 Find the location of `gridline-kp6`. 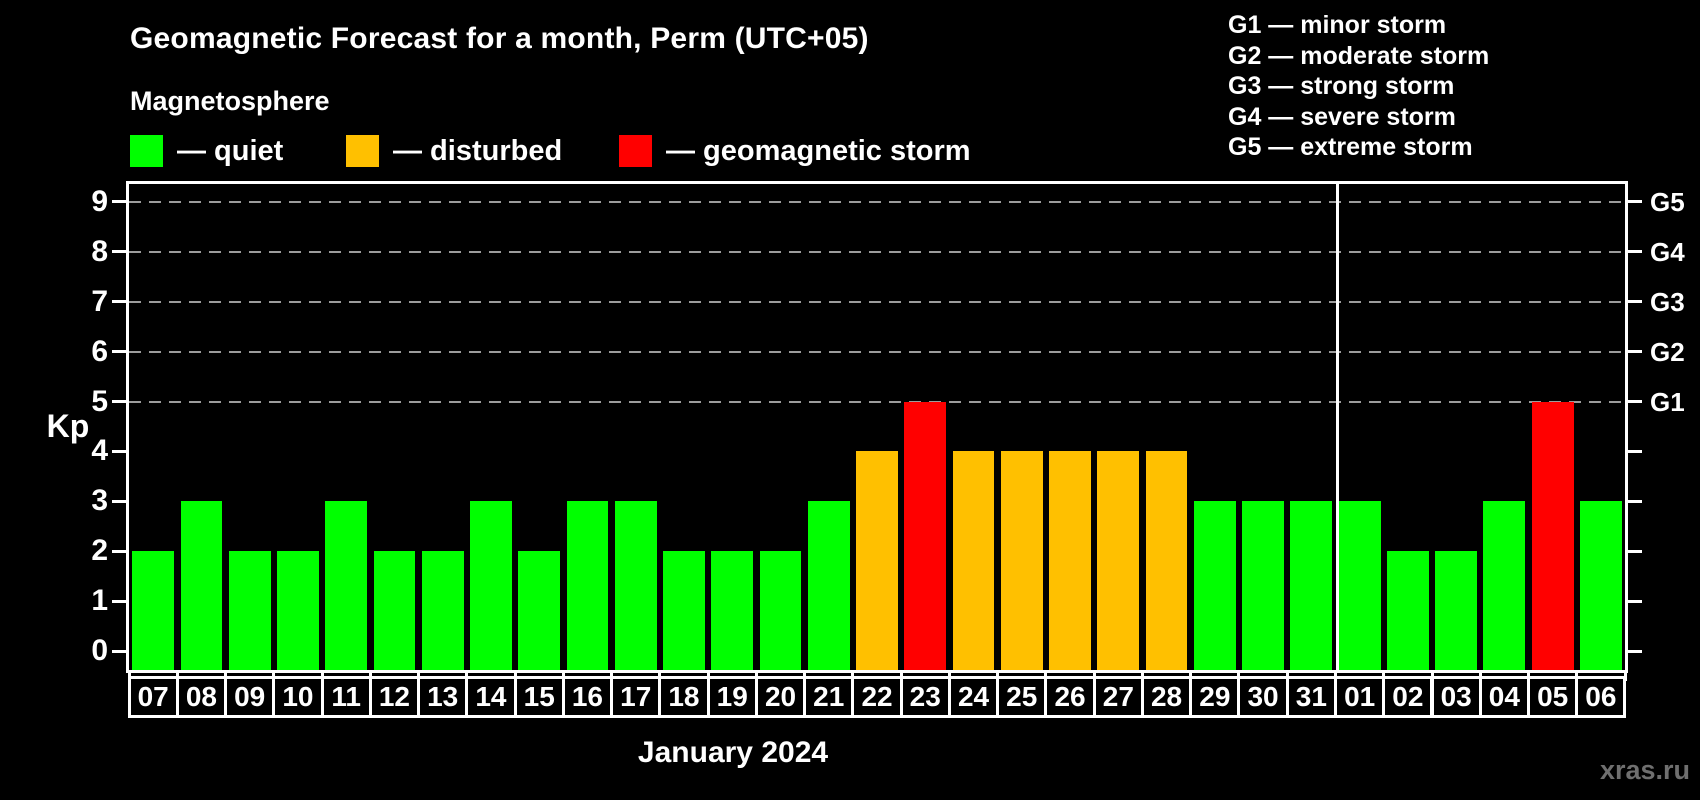

gridline-kp6 is located at coordinates (877, 351).